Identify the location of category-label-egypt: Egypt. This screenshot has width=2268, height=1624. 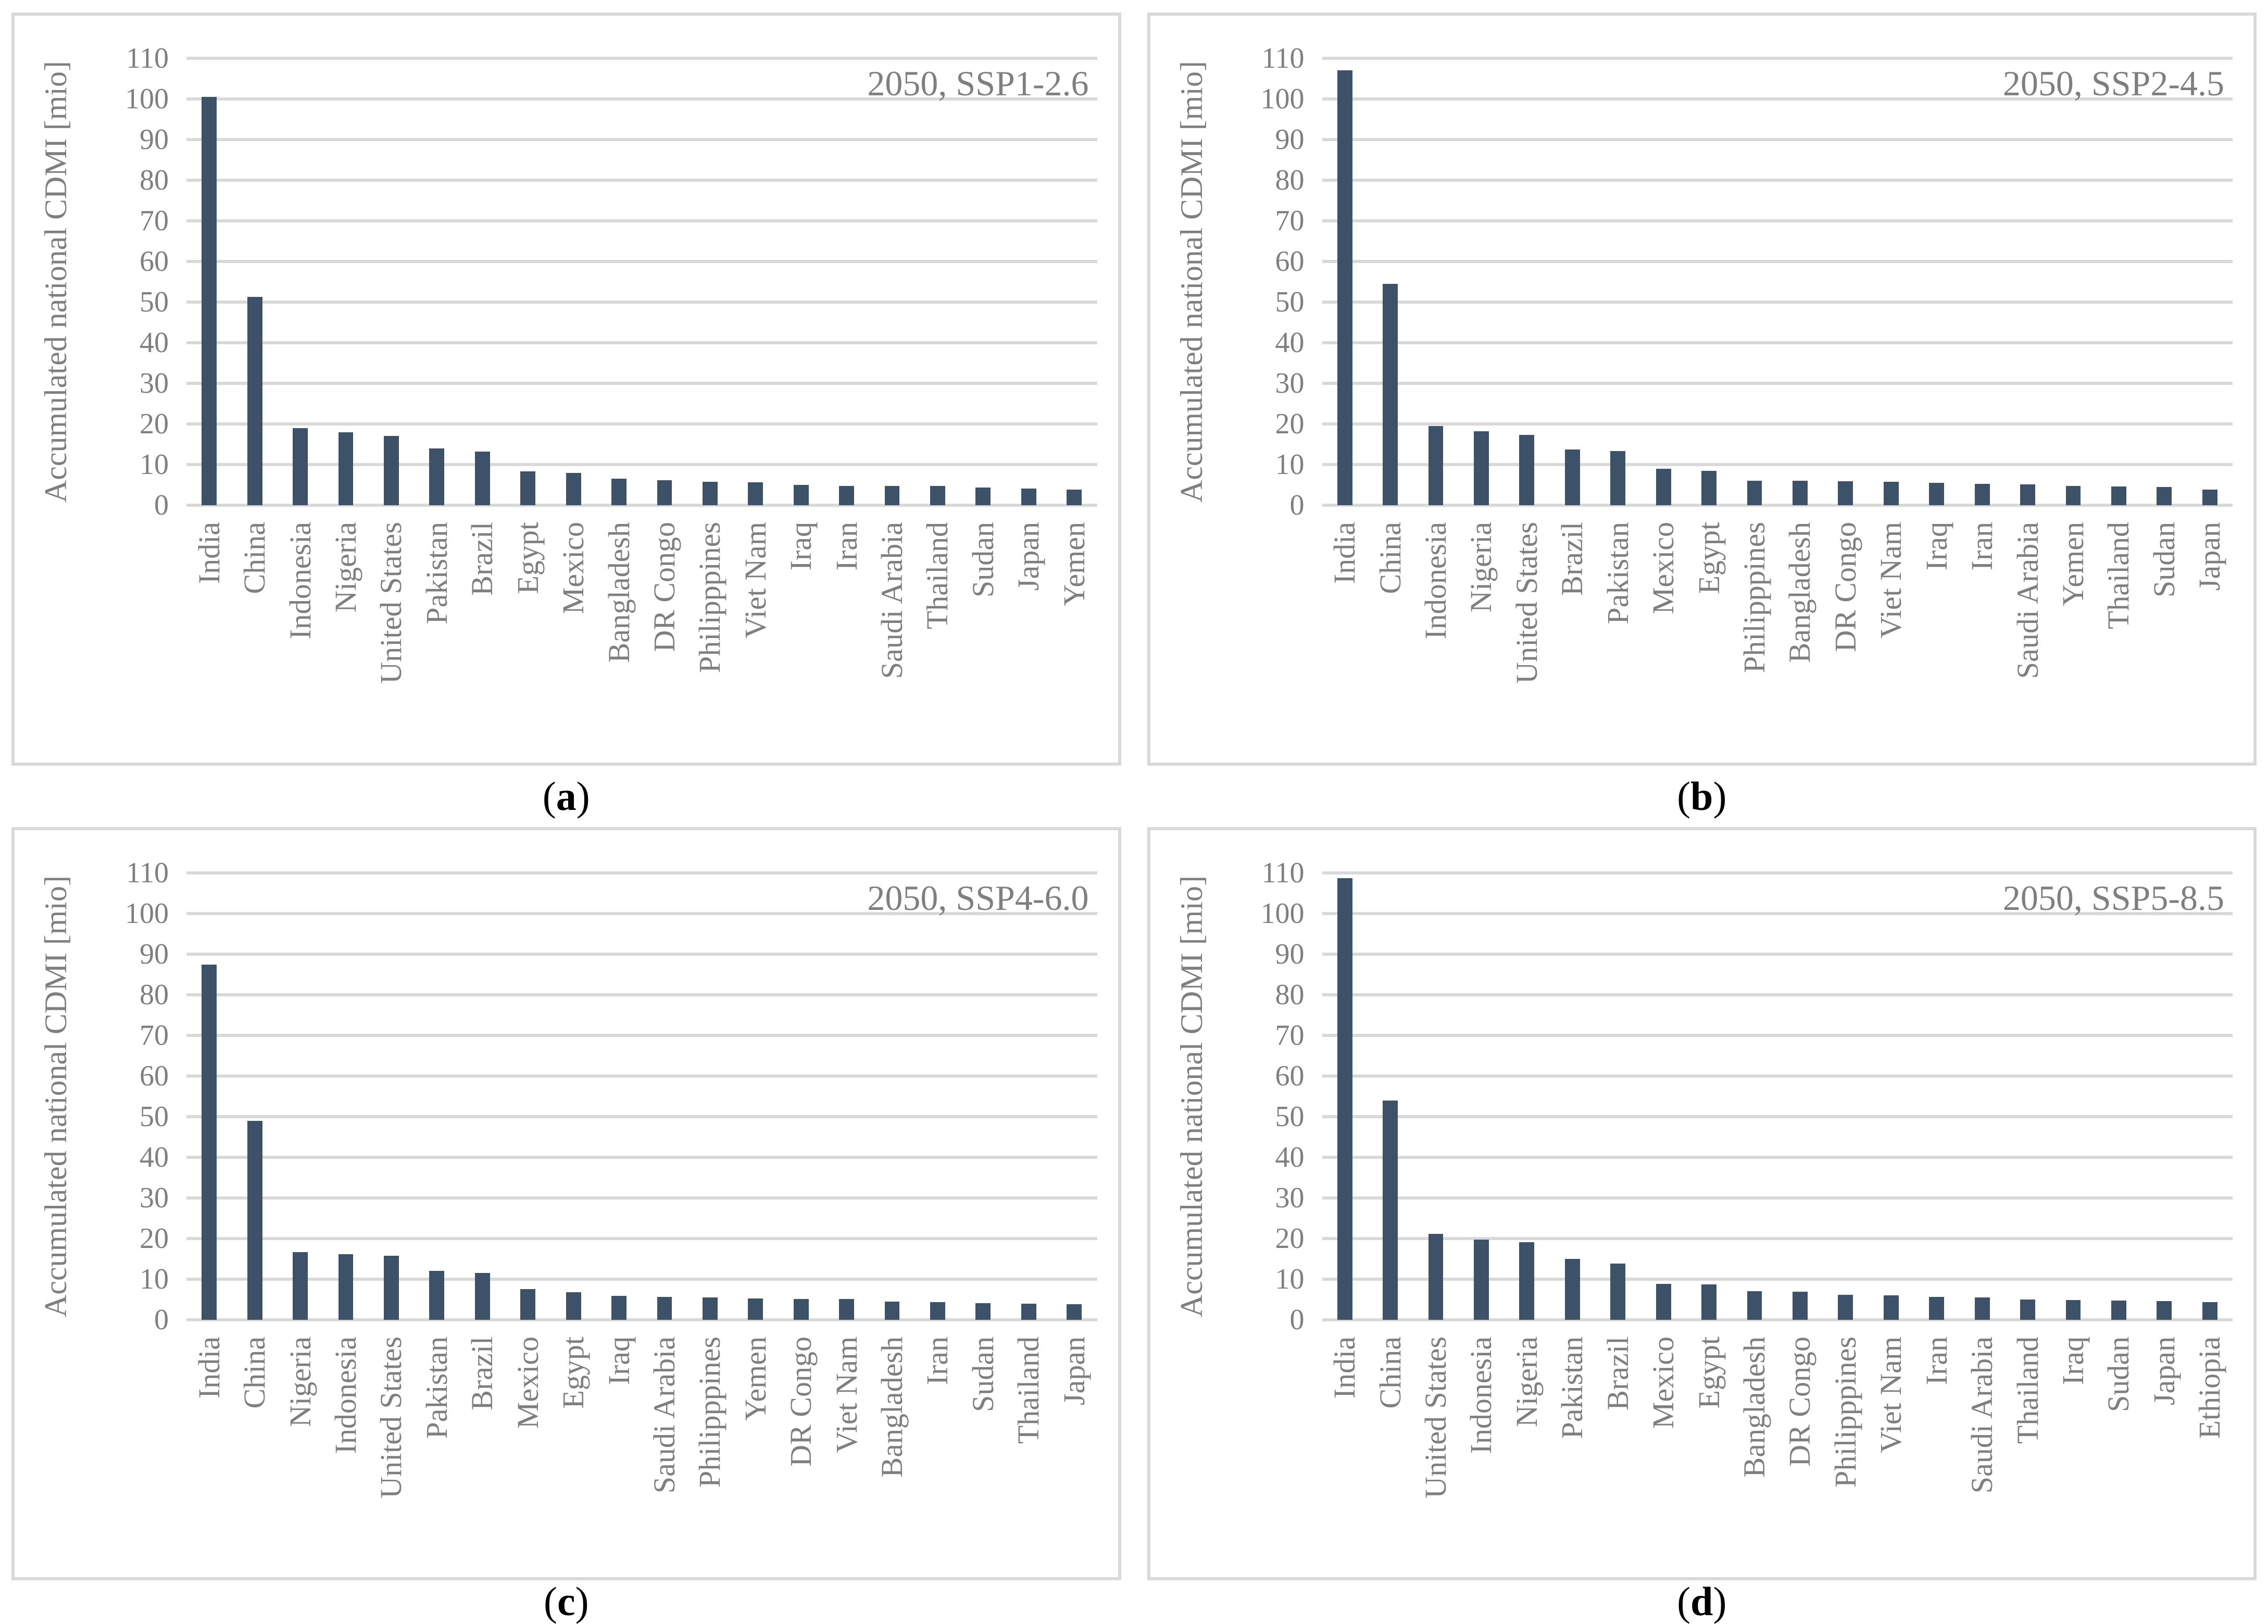
(573, 1372).